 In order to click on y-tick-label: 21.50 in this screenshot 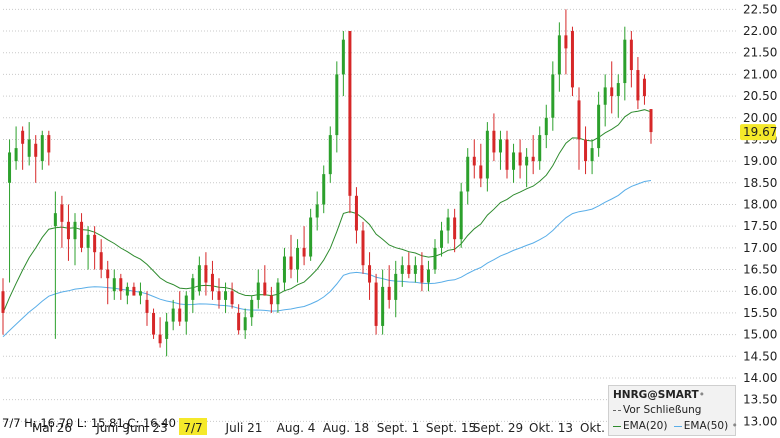, I will do `click(760, 53)`.